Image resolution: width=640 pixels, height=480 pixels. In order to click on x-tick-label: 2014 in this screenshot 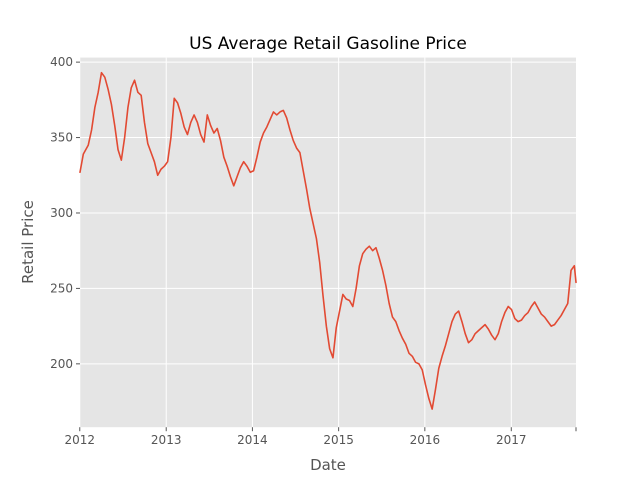, I will do `click(252, 440)`.